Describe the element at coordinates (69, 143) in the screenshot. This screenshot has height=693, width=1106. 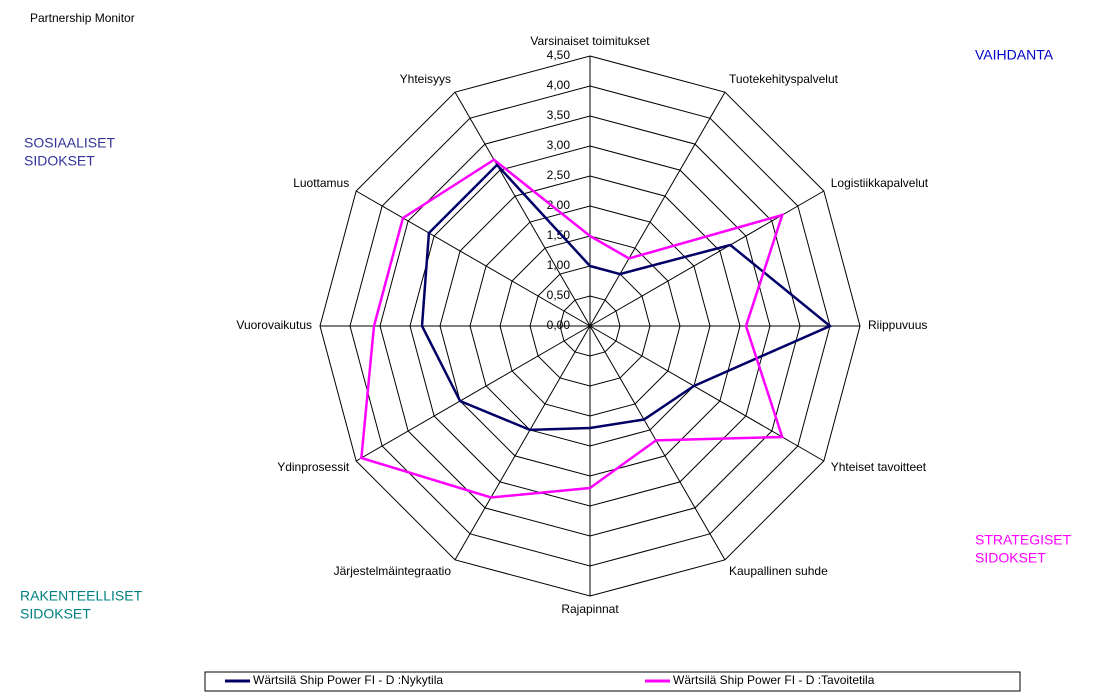
I see `annotation: SOSIAALISET` at that location.